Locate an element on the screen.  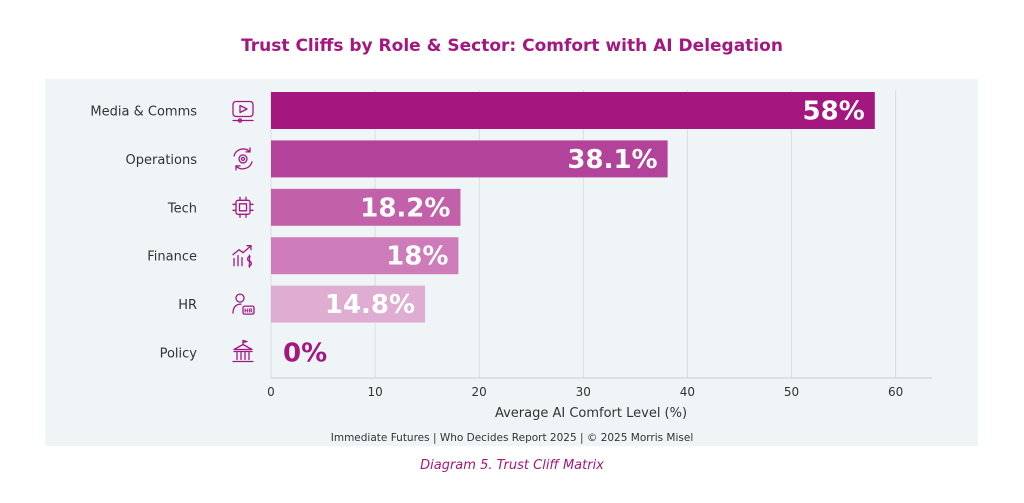
government-building-icon is located at coordinates (243, 351).